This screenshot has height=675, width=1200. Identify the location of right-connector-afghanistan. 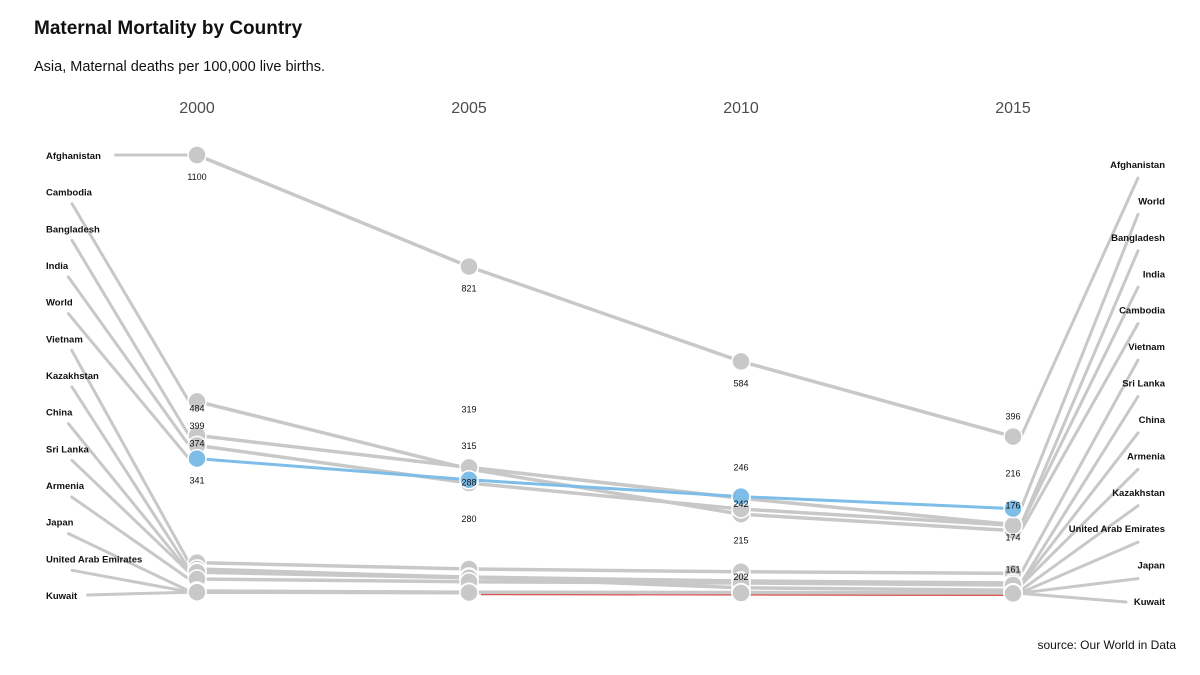
(1079, 307).